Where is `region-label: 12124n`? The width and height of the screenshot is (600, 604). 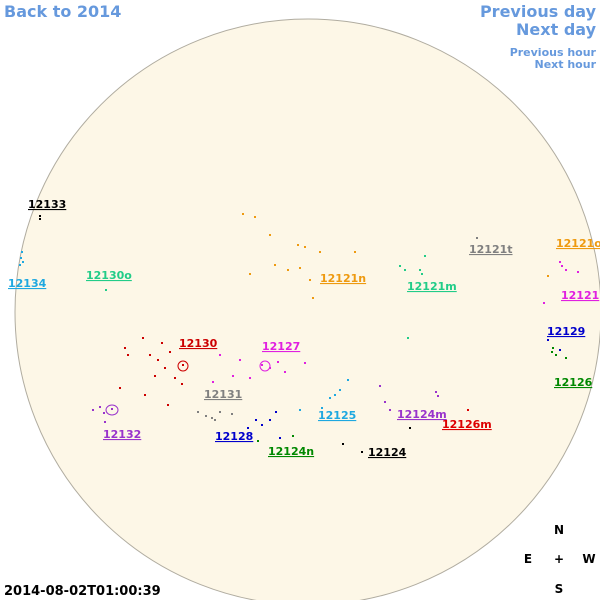
region-label: 12124n is located at coordinates (291, 451).